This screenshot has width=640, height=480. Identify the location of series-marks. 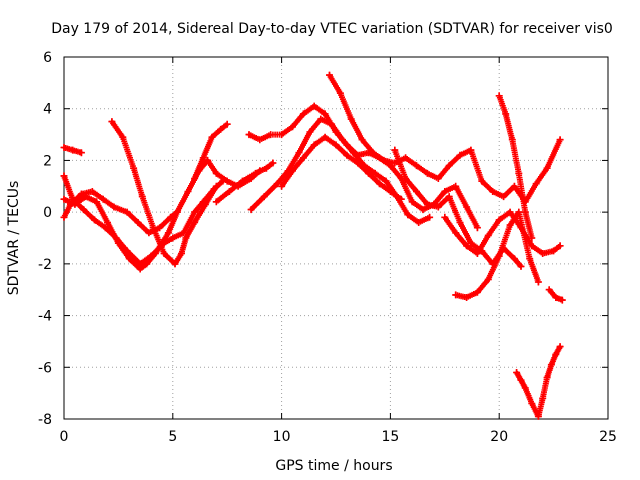
(143, 219).